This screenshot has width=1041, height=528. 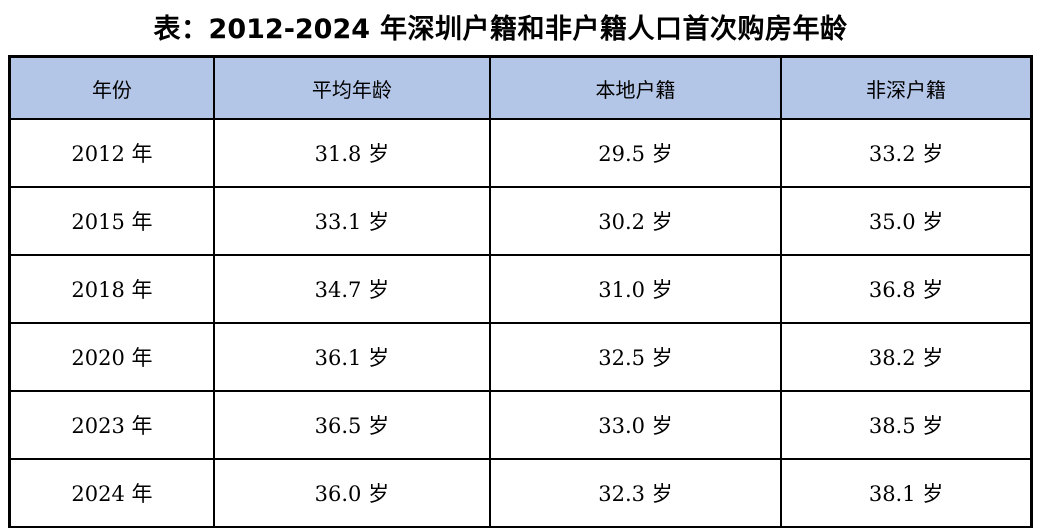 I want to click on table-row: 2018 年 34.7 岁 31.0 岁 36.8 岁, so click(x=520, y=289).